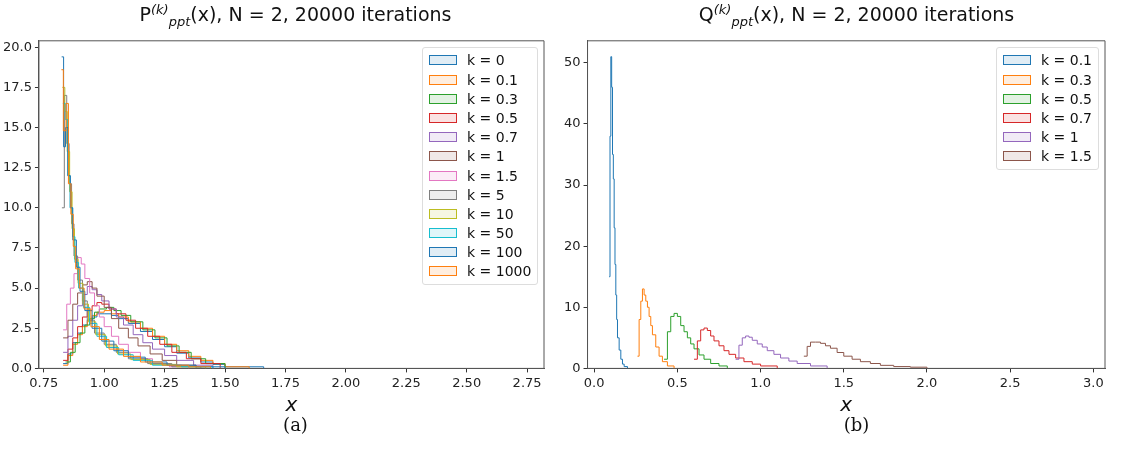 The image size is (1123, 449). I want to click on x-tick-label: 0.5, so click(677, 382).